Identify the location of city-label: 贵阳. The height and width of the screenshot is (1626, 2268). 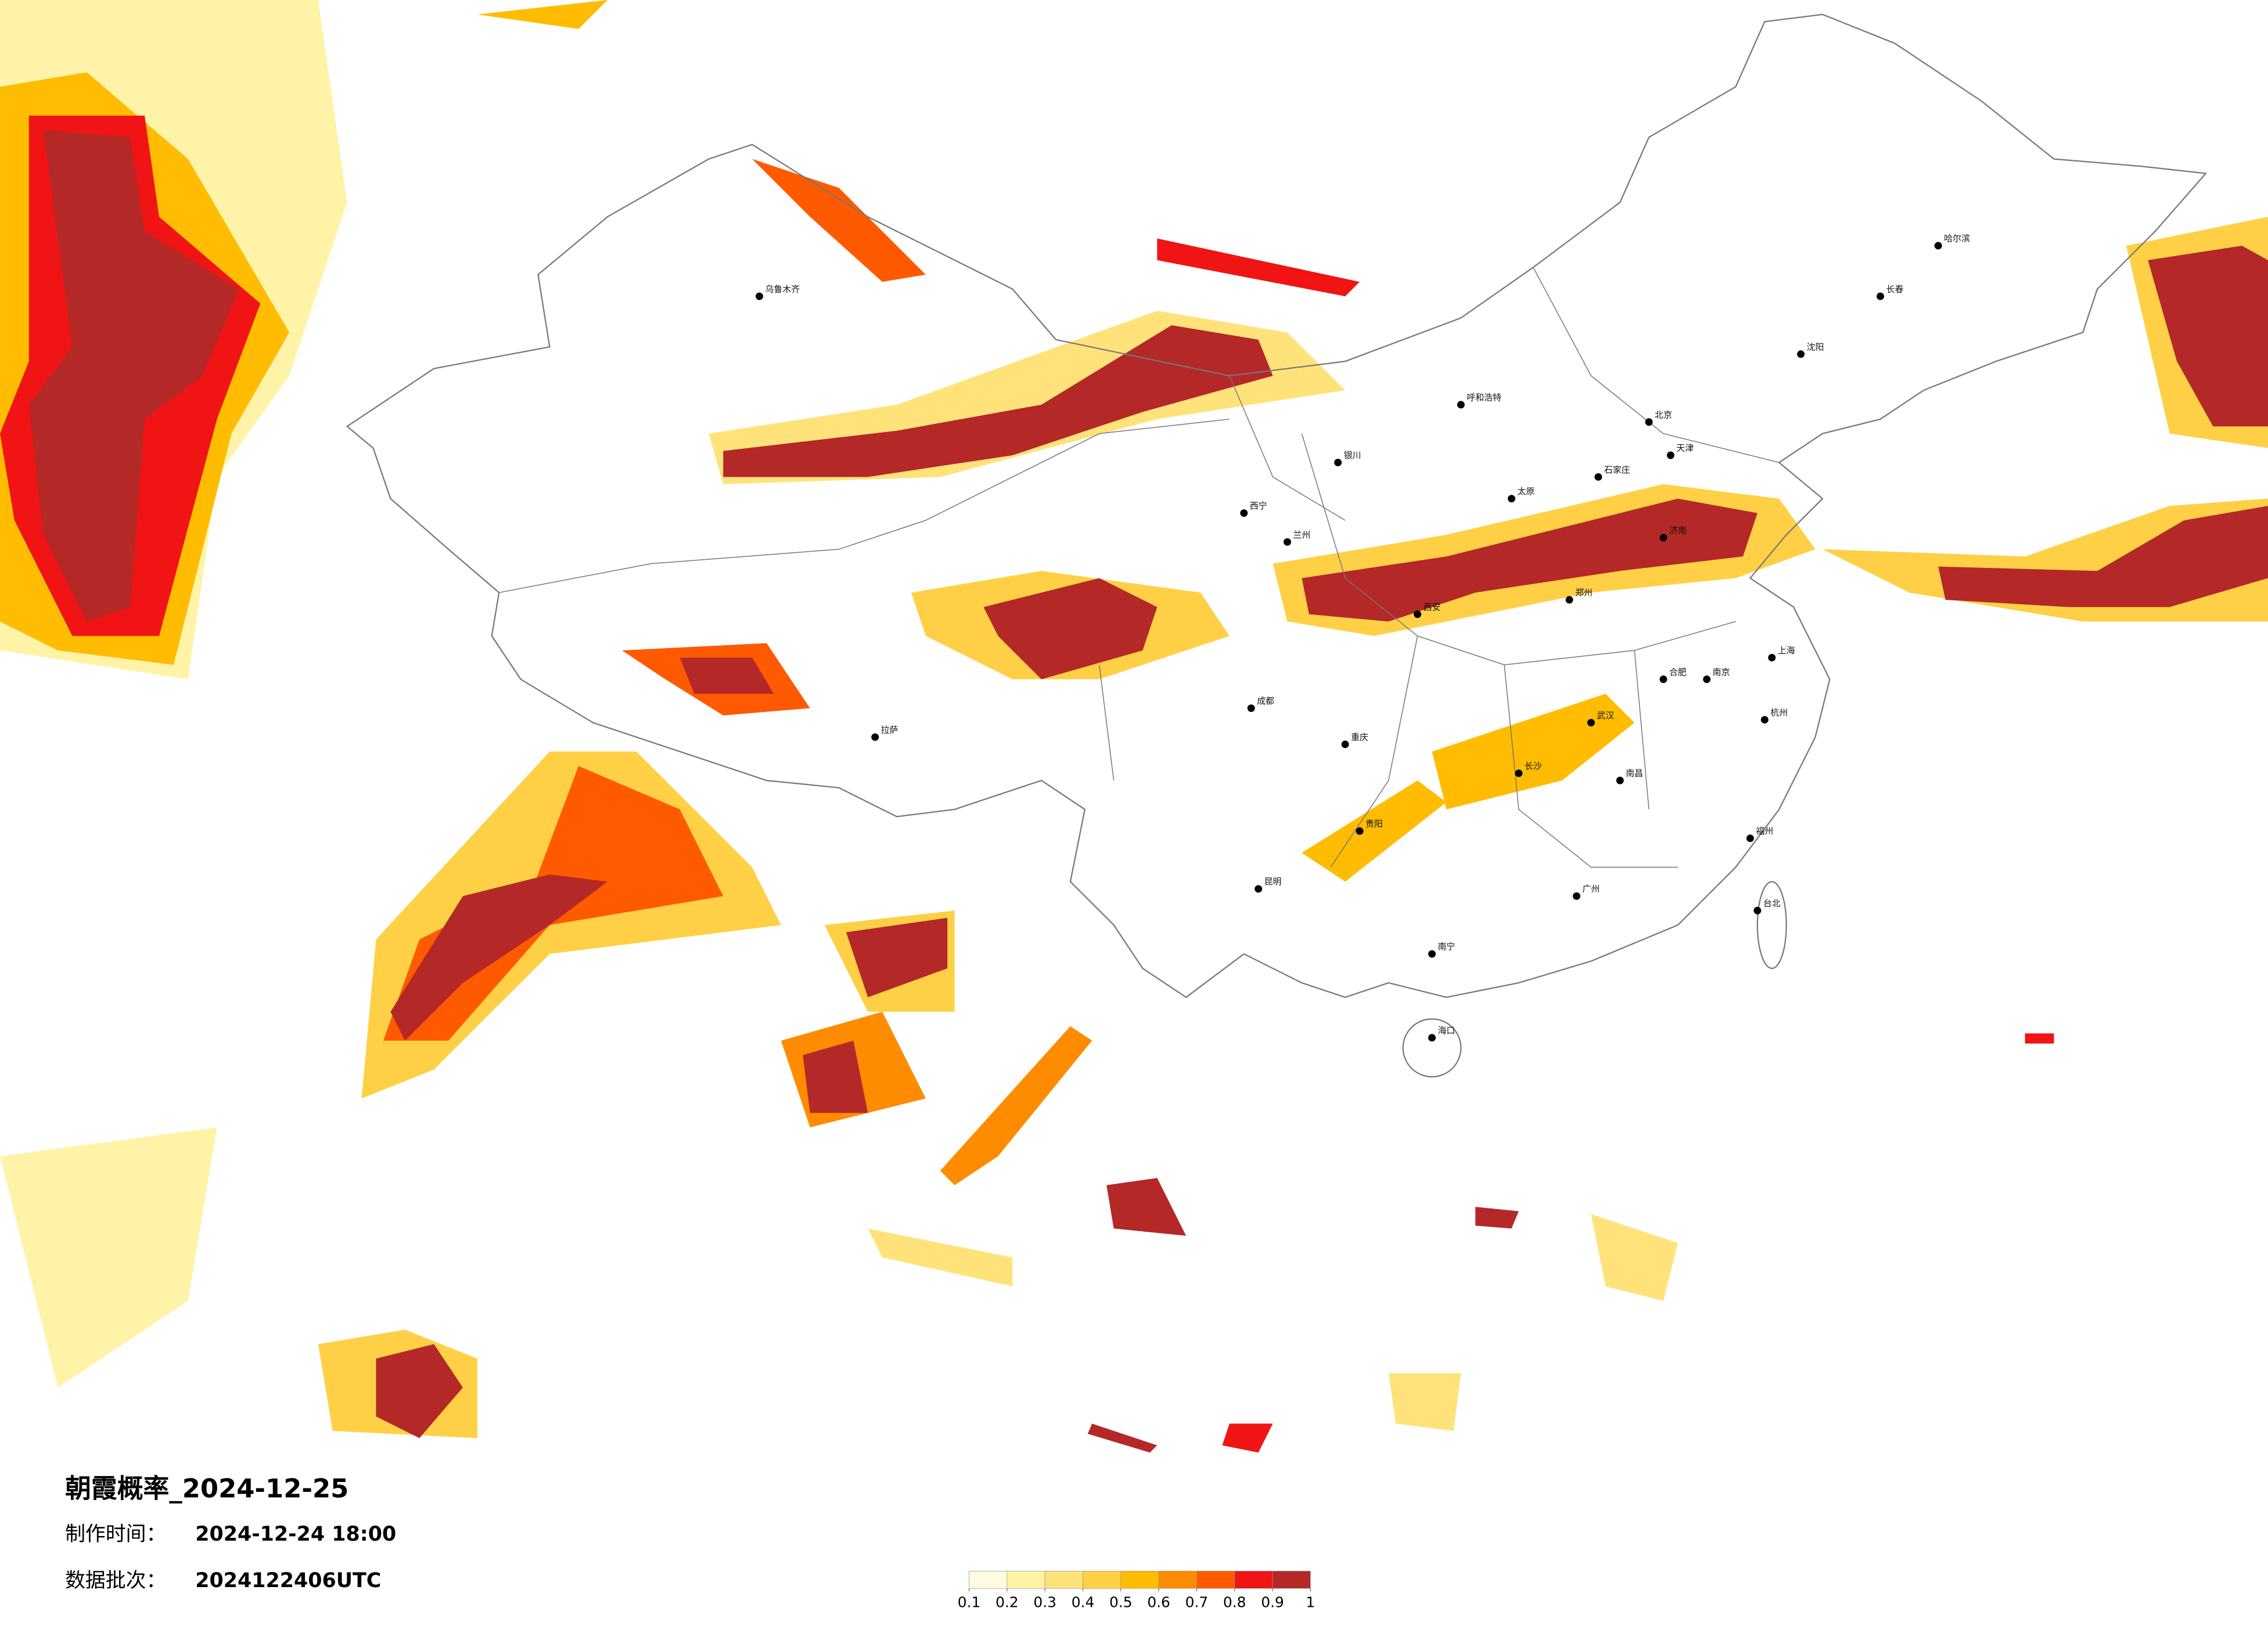
(1374, 824).